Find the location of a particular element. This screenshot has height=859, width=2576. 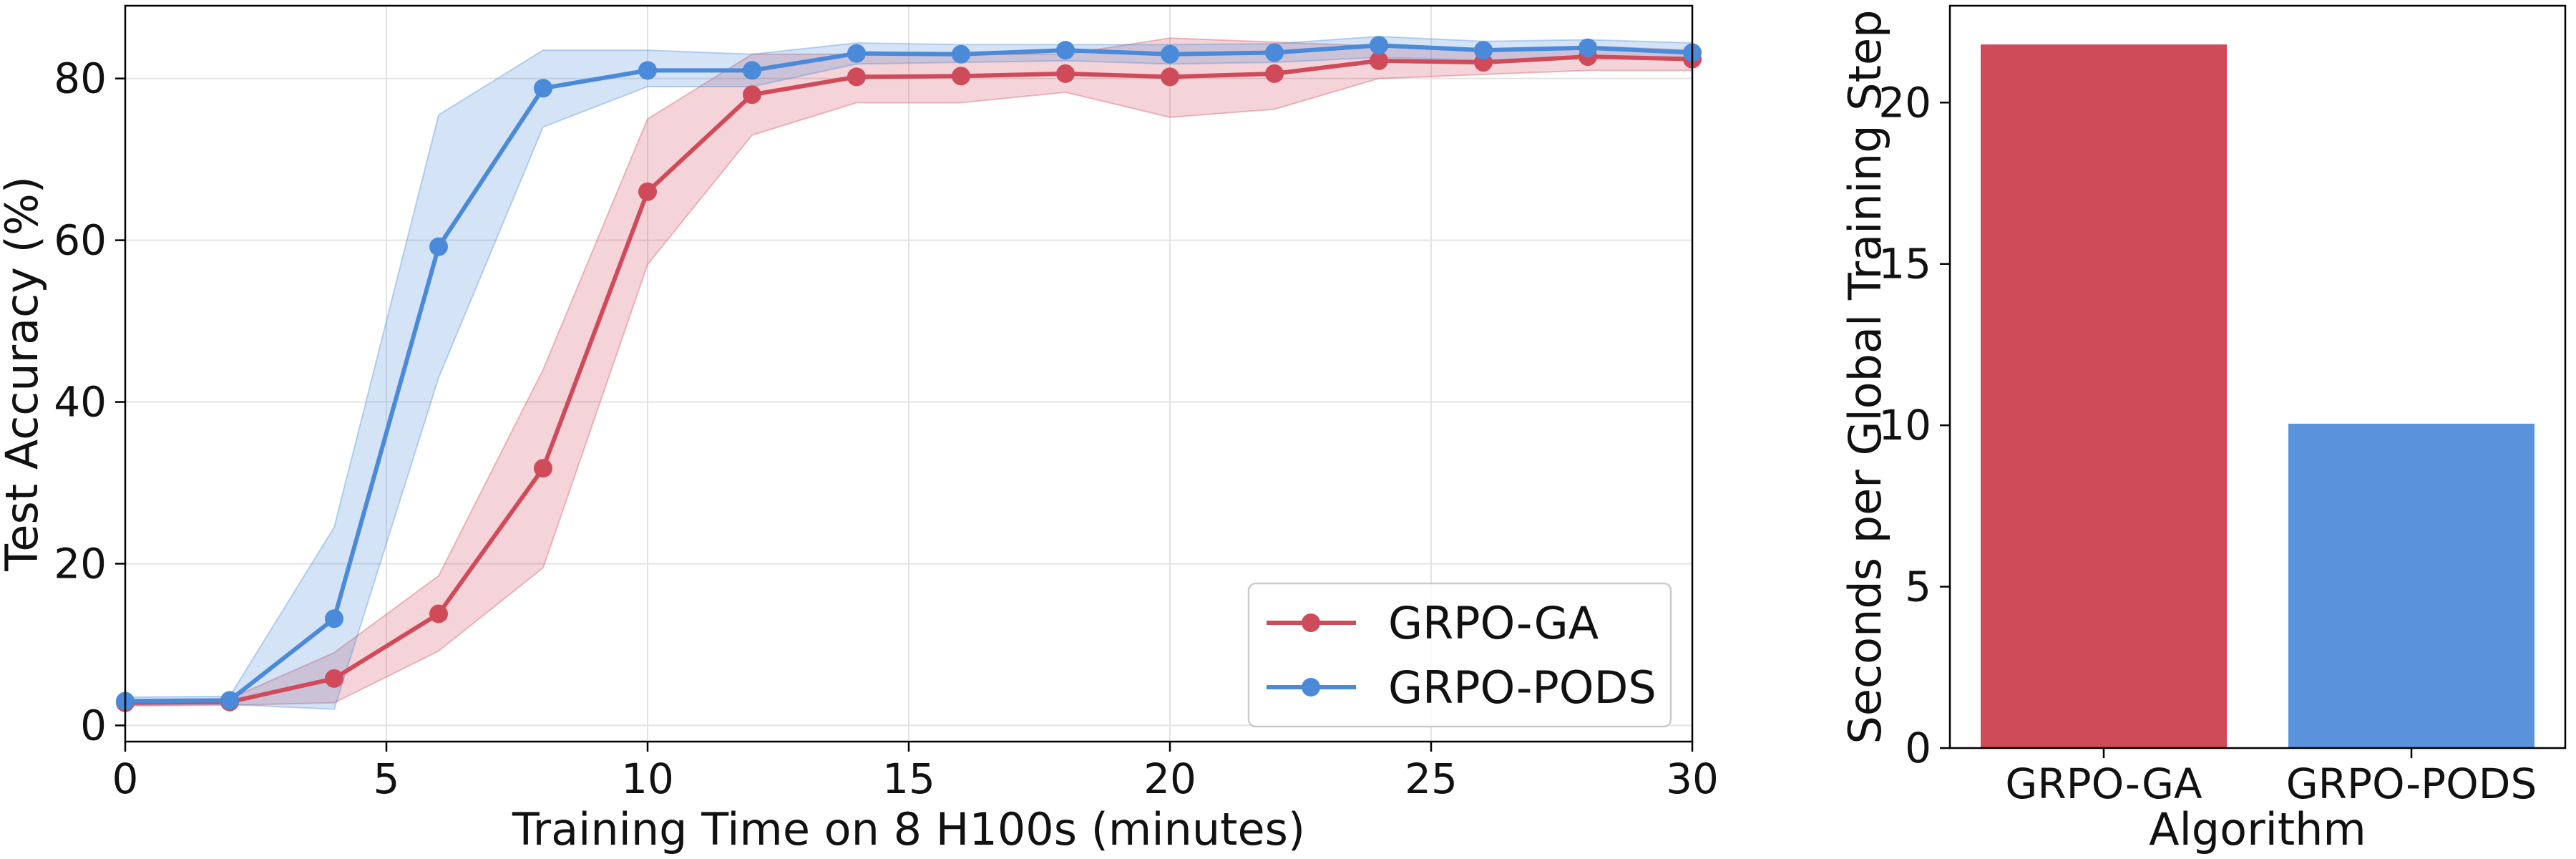

y-axis-label: Seconds per Global Training Step is located at coordinates (1865, 377).